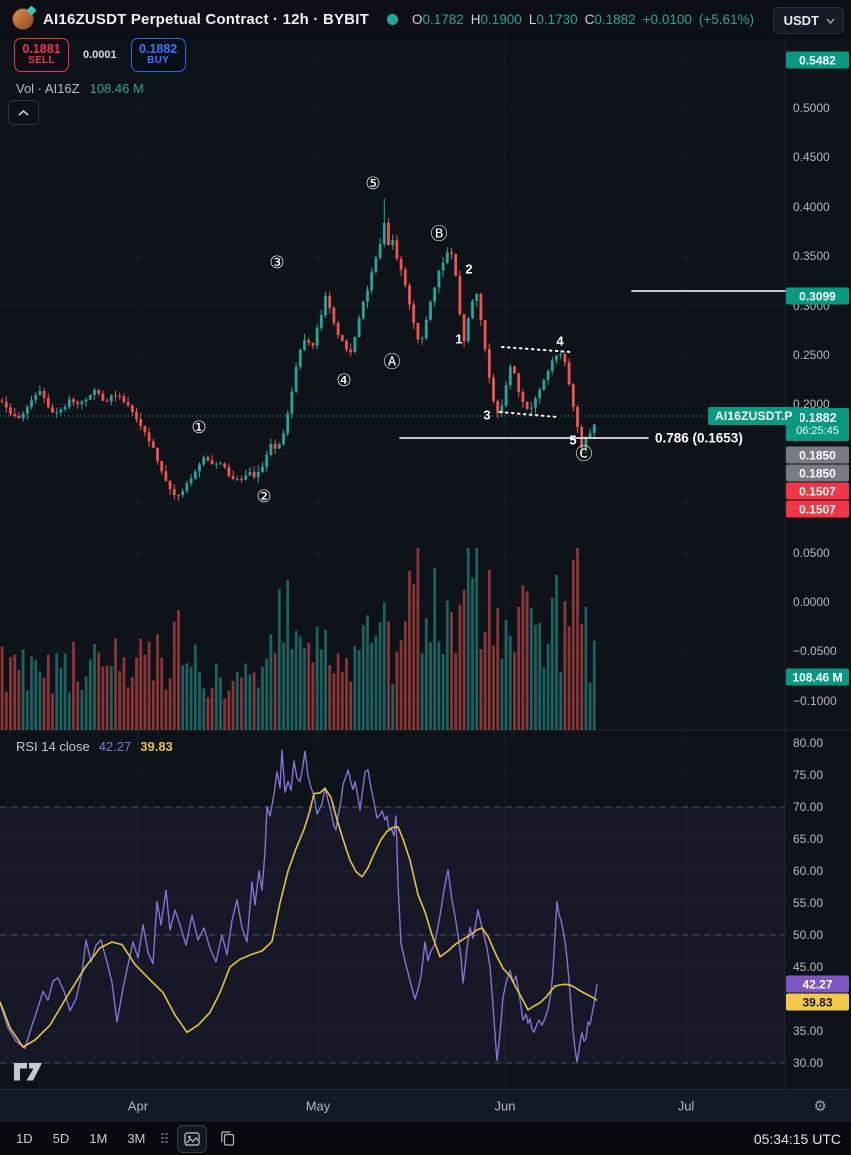 The height and width of the screenshot is (1155, 851). What do you see at coordinates (797, 1138) in the screenshot?
I see `clock-readout: 05:34:15 UTC` at bounding box center [797, 1138].